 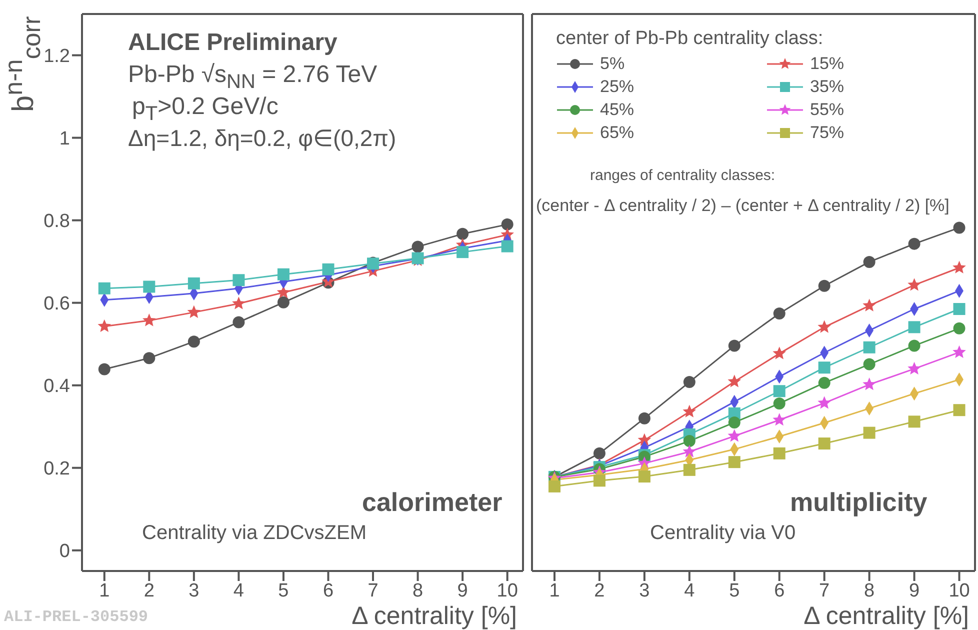 I want to click on annotation: p$_{T}$>0.2 GeV/c, so click(x=205, y=109).